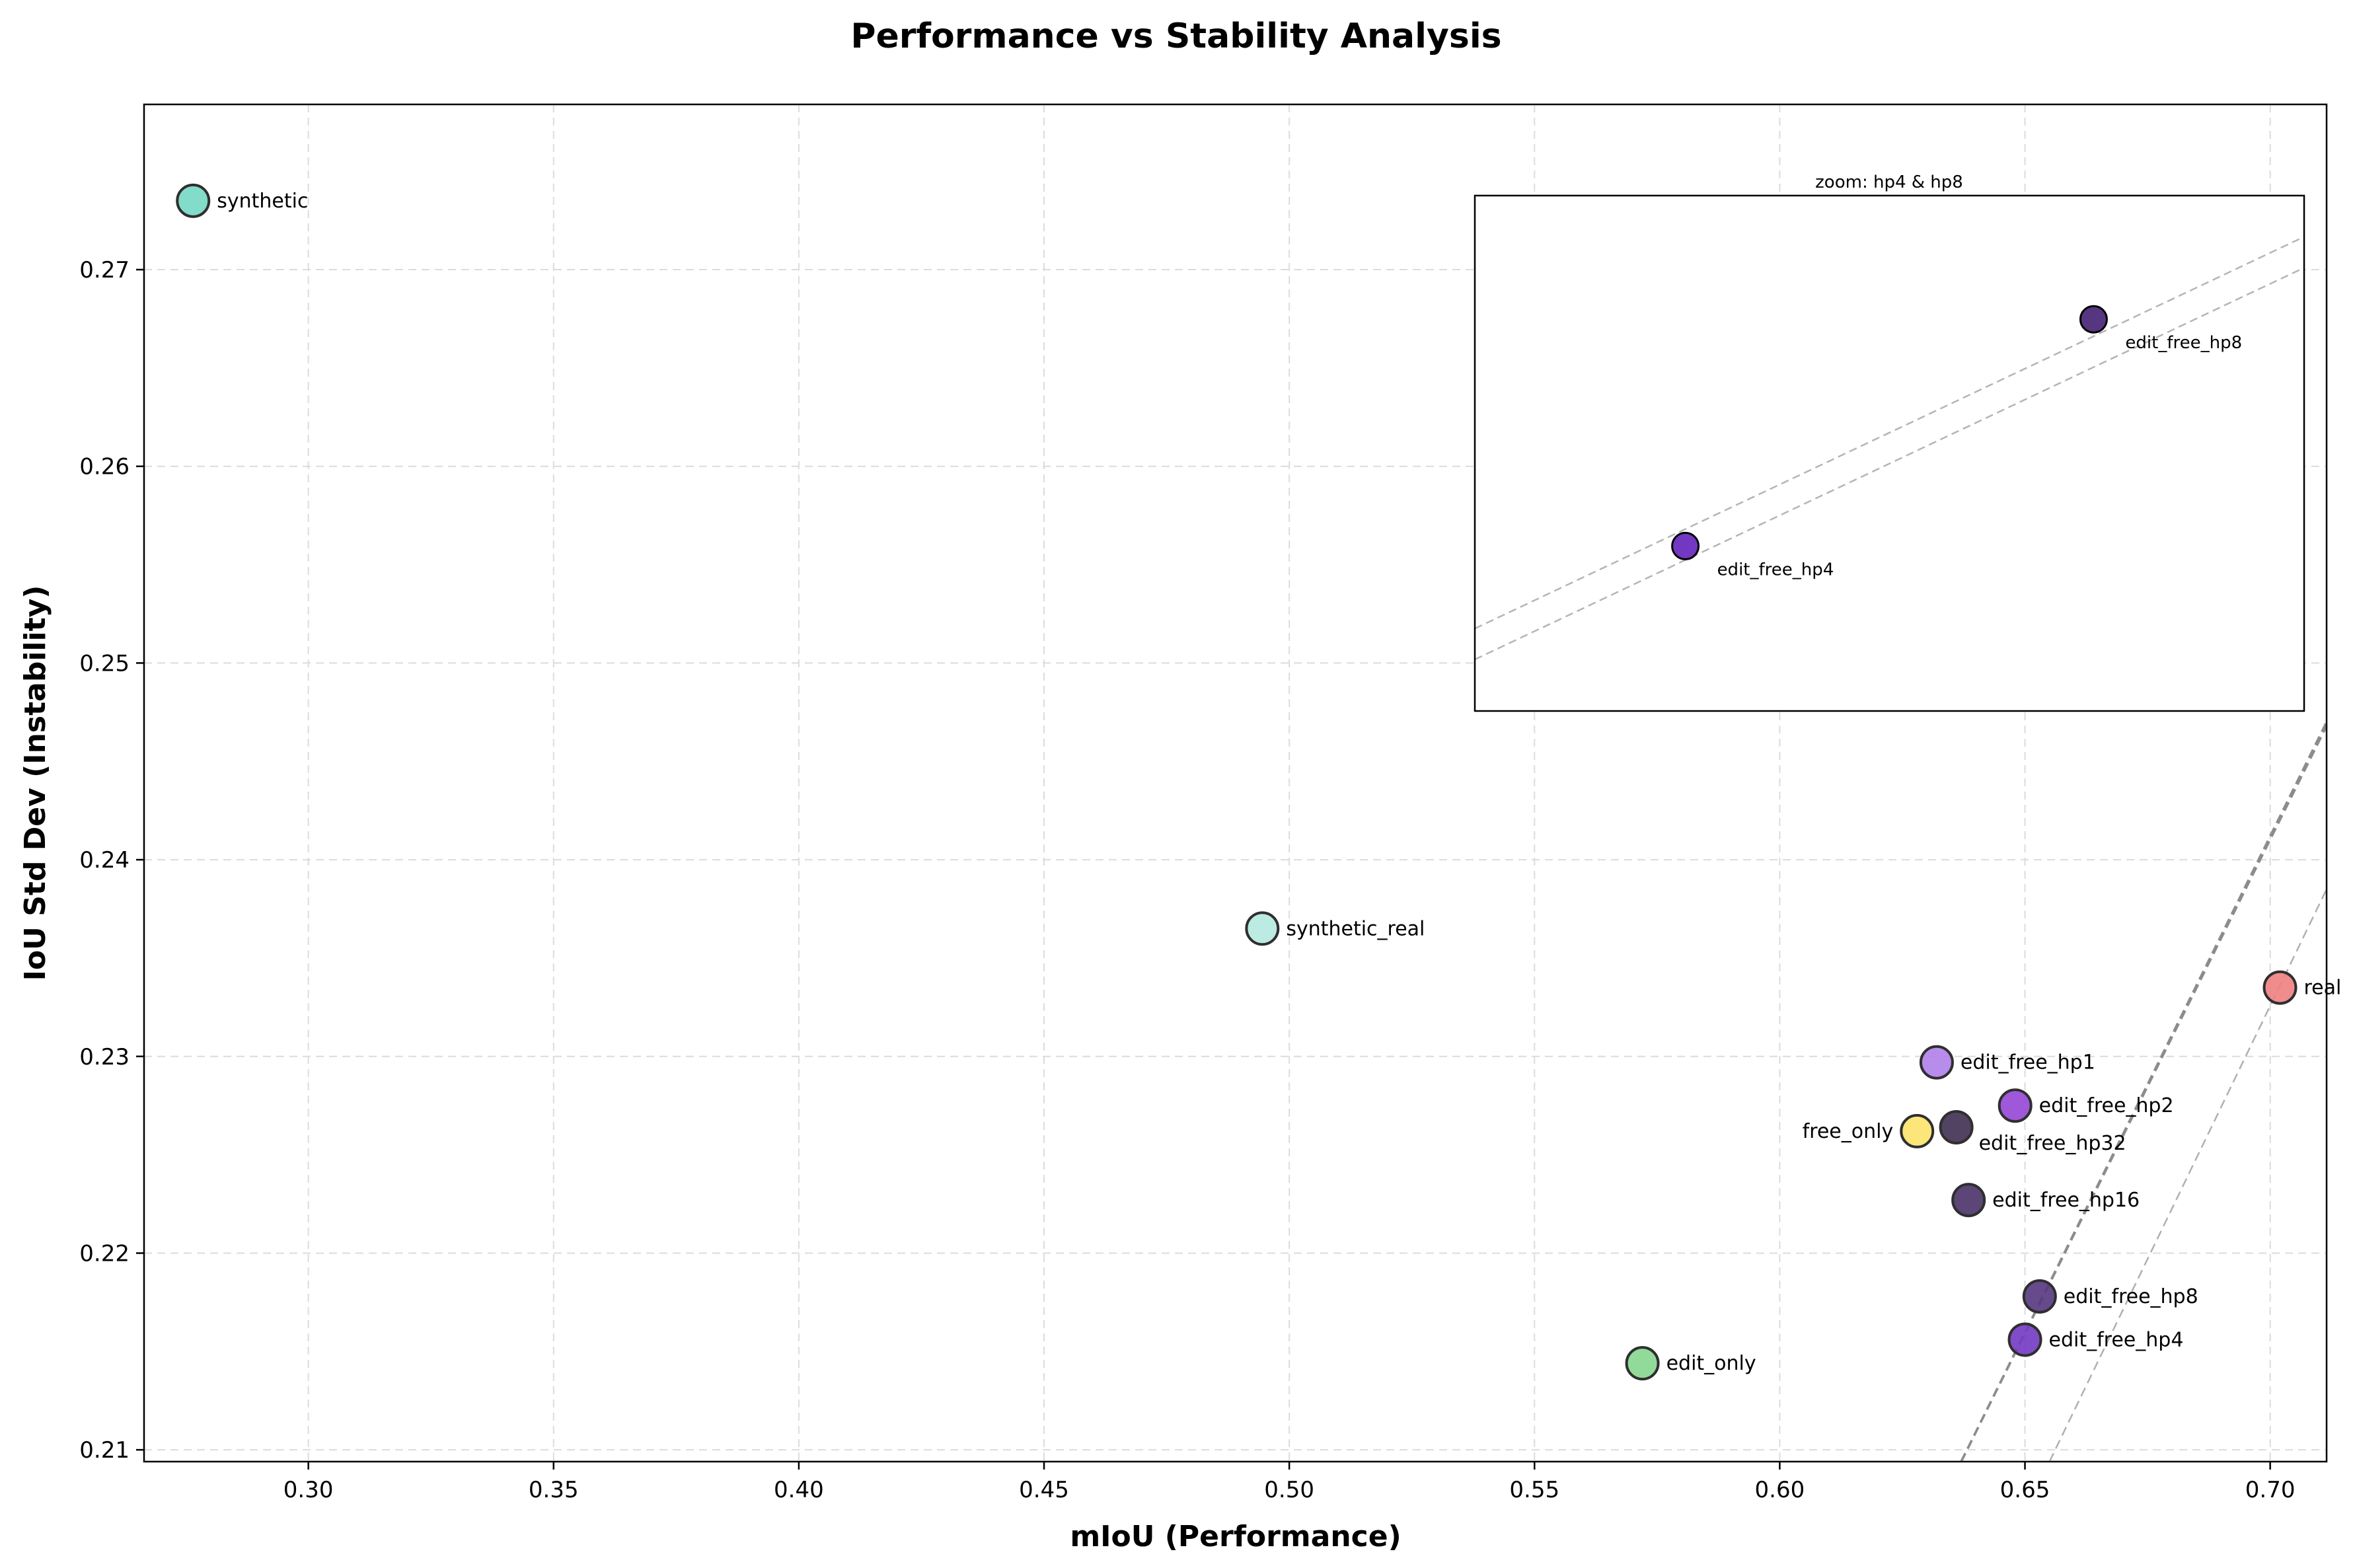 This screenshot has width=2355, height=1568. I want to click on point-label-edit-free-hp4: edit_free_hp4, so click(2117, 1339).